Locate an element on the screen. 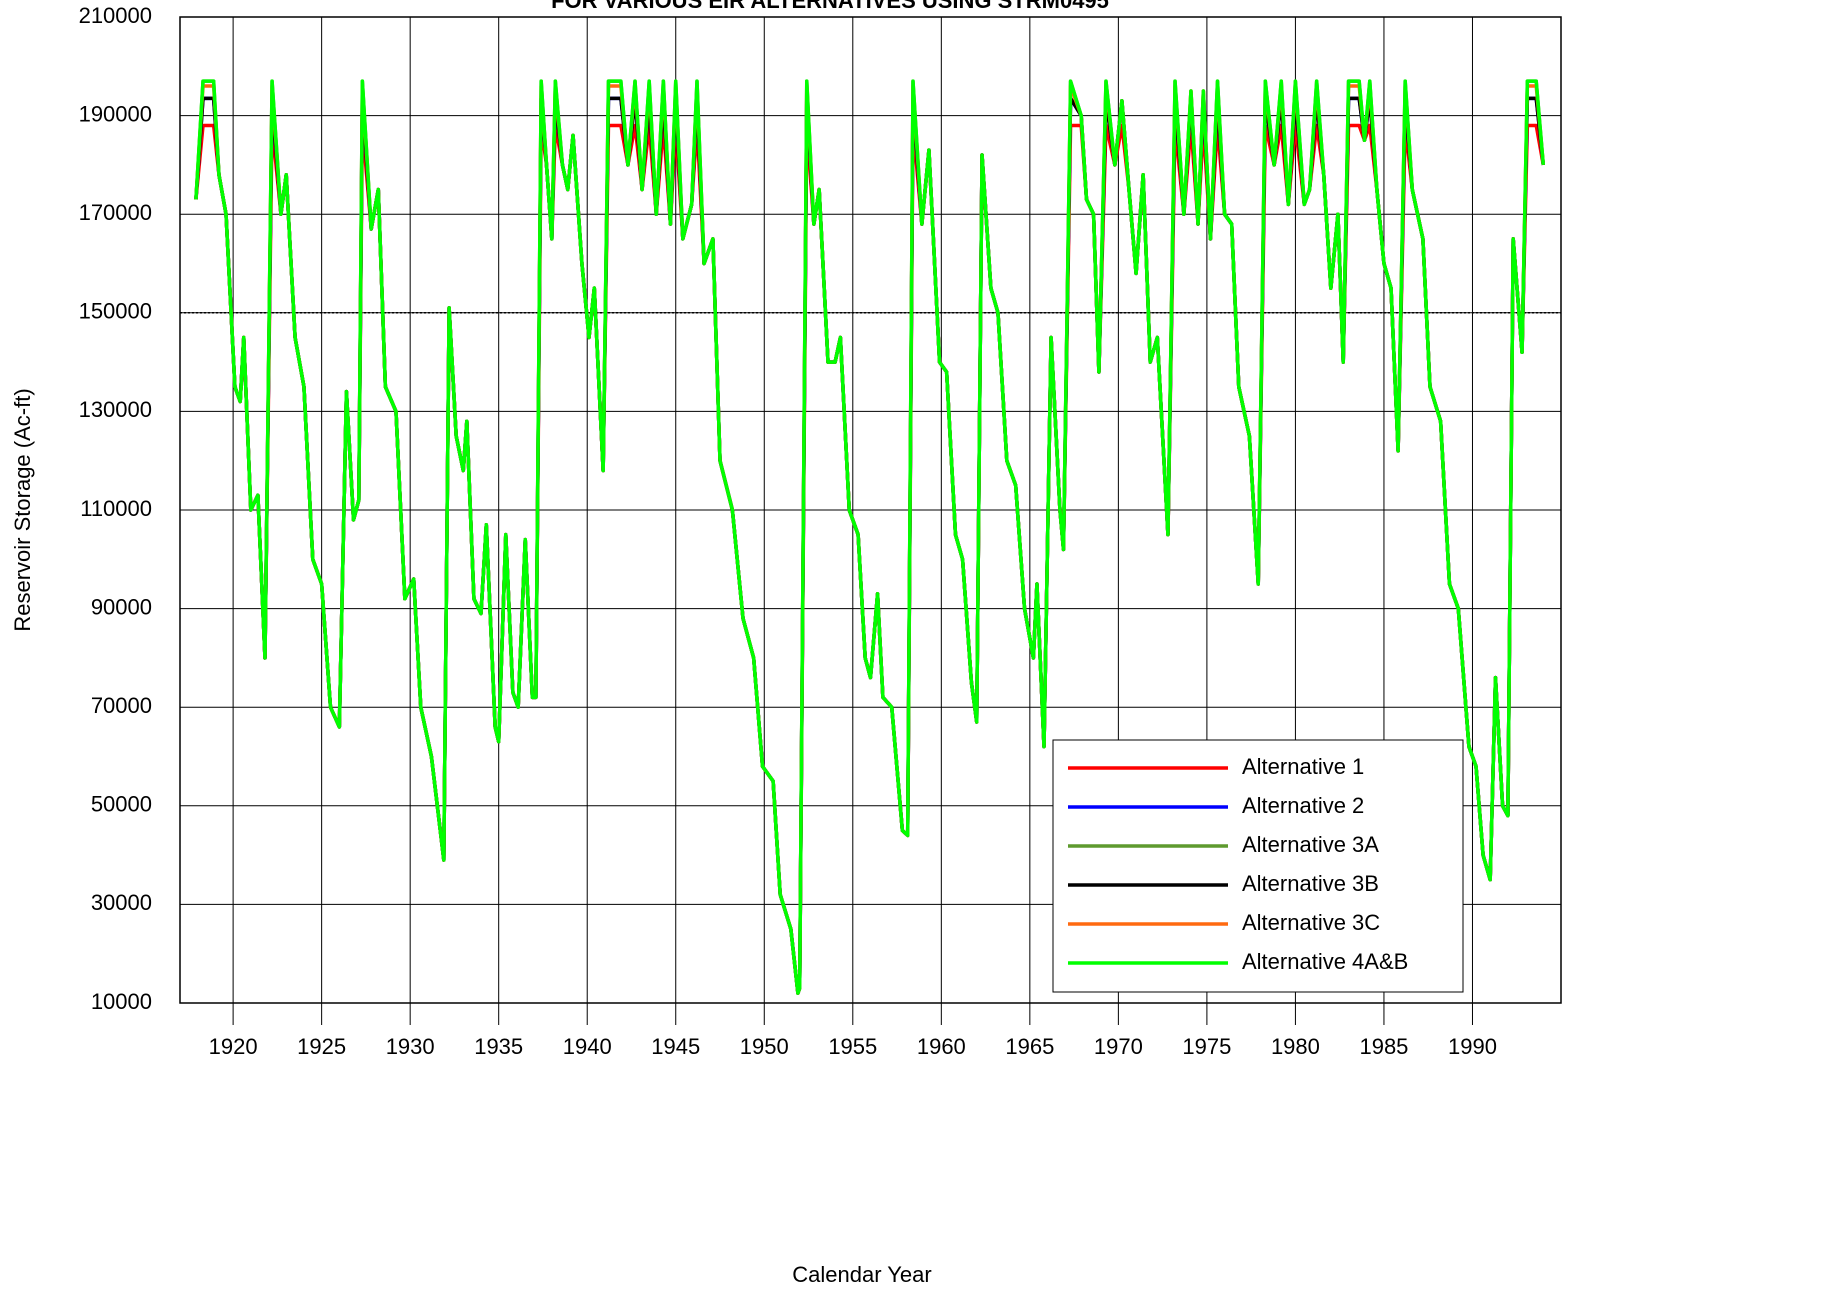  y-tick-label: 90000 is located at coordinates (121, 606).